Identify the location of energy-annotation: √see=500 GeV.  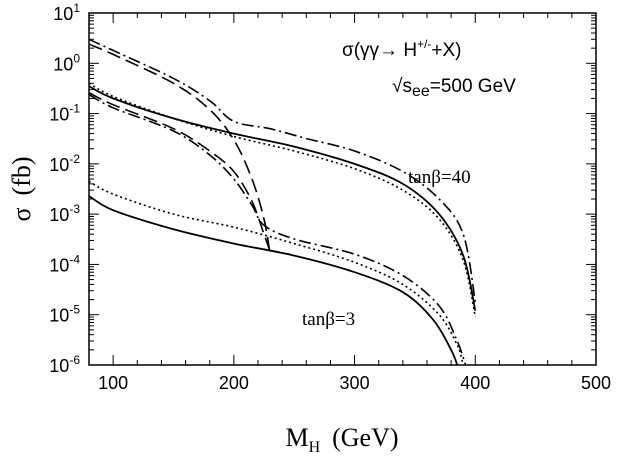
(454, 88).